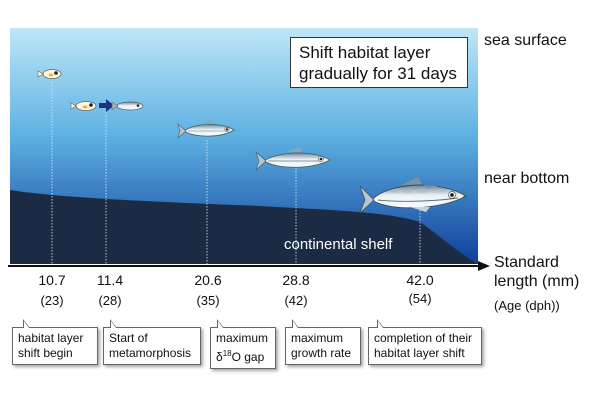 This screenshot has height=400, width=600. I want to click on info-box-line2: gradually for 31 days, so click(378, 73).